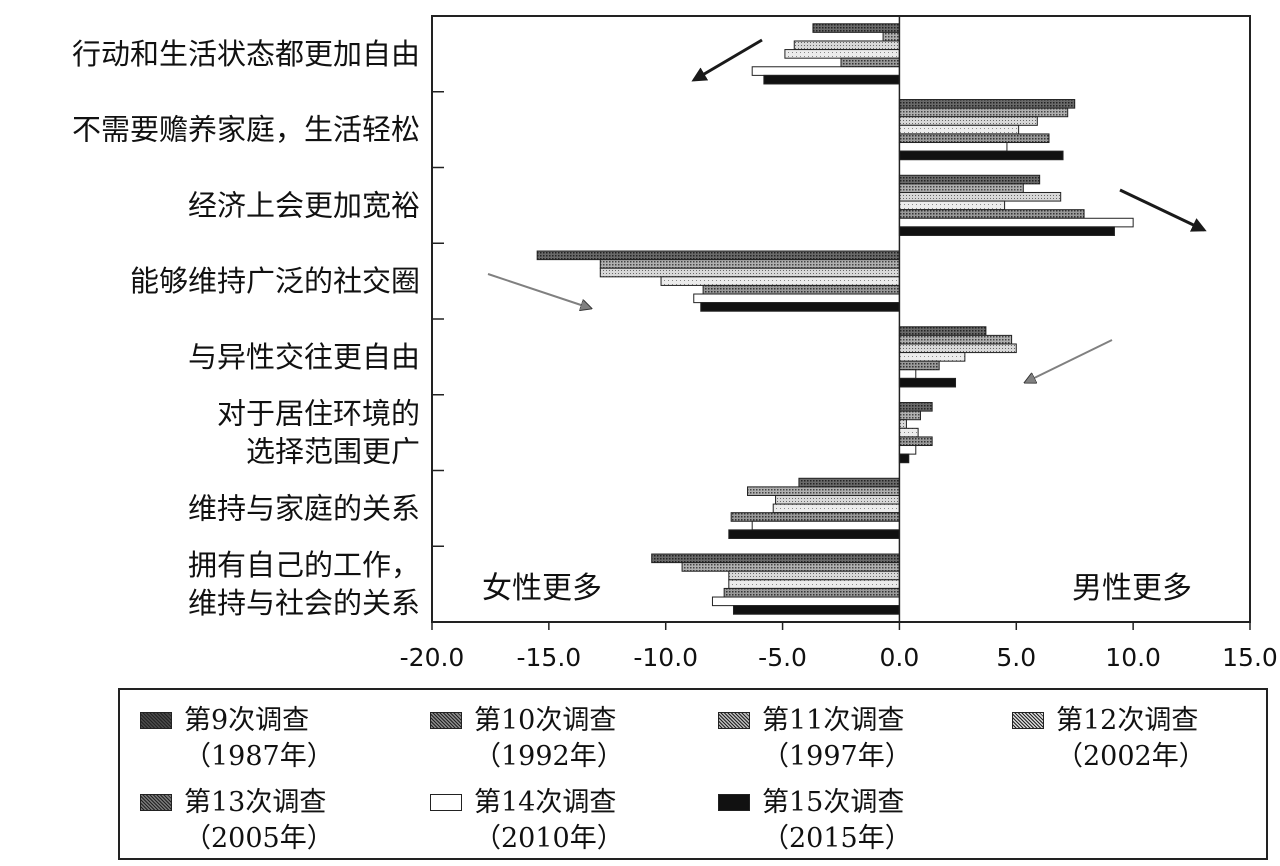 This screenshot has width=1280, height=866. Describe the element at coordinates (304, 508) in the screenshot. I see `category-label: 维持与家庭的关系` at that location.